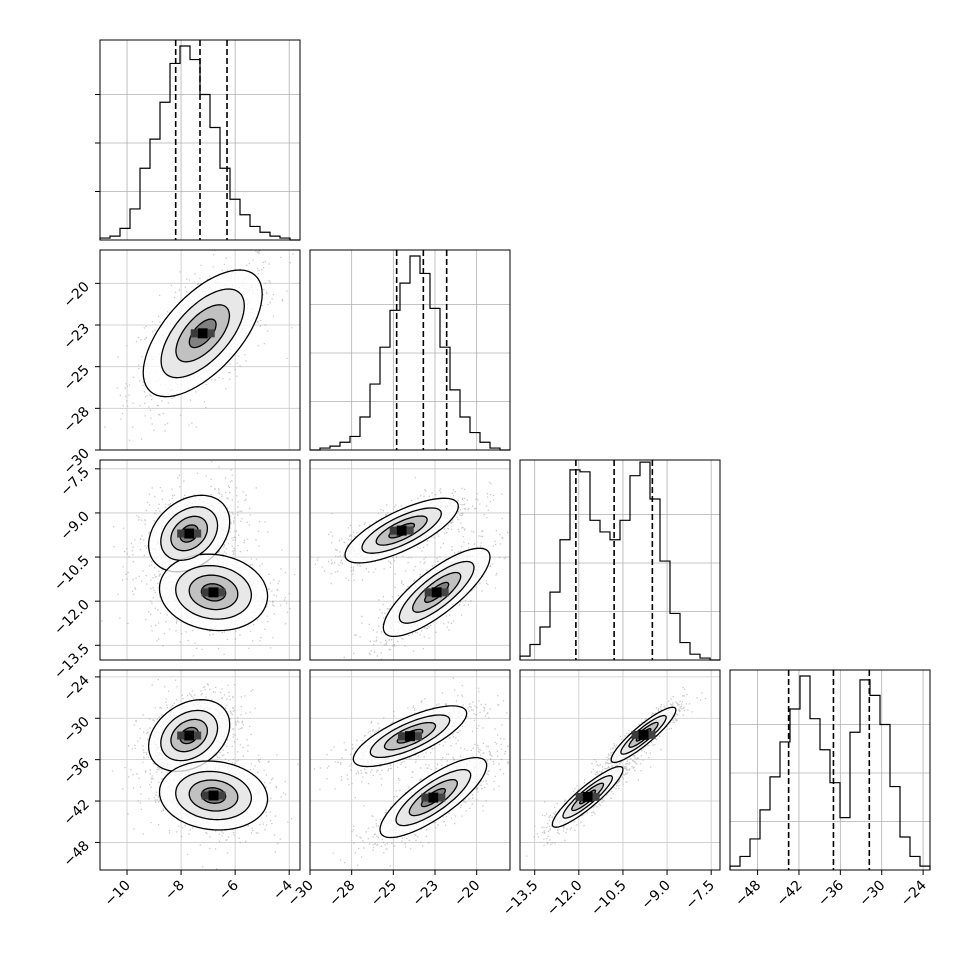  Describe the element at coordinates (790, 894) in the screenshot. I see `x-tick-label: −42` at that location.